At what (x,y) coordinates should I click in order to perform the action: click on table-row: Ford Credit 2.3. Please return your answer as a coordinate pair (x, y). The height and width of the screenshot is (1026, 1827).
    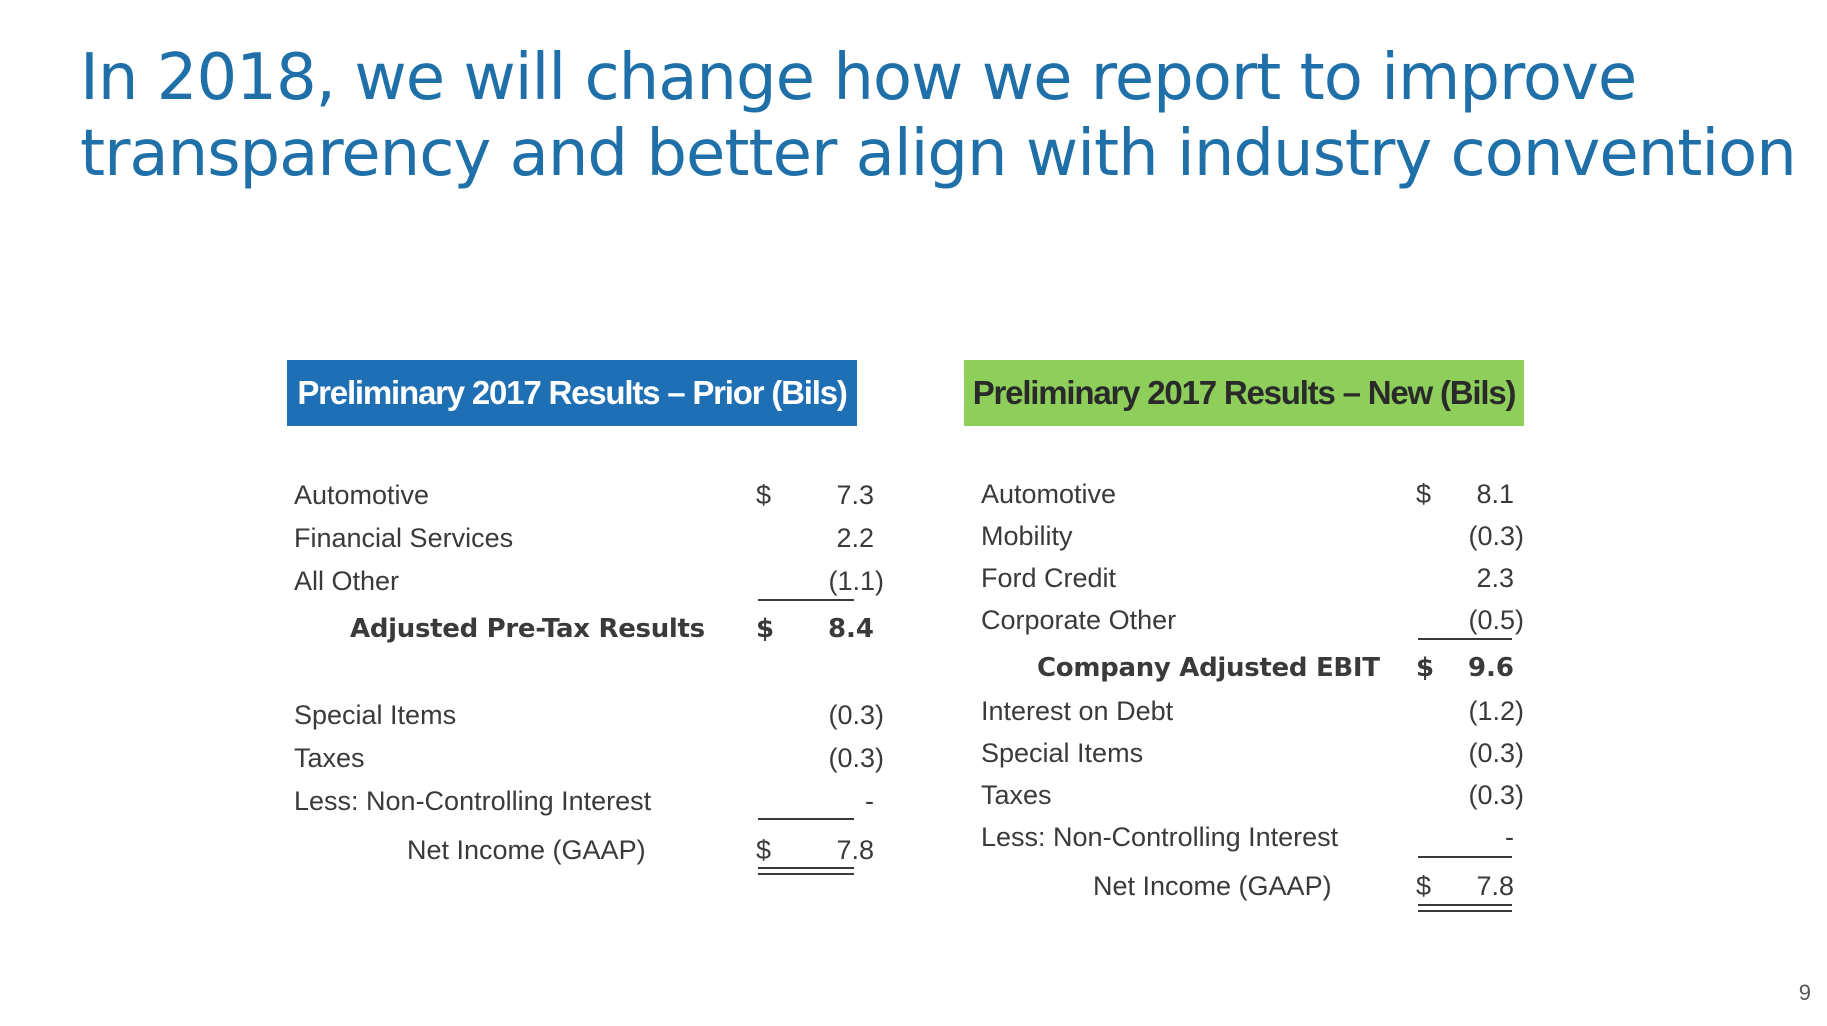
    Looking at the image, I should click on (1261, 578).